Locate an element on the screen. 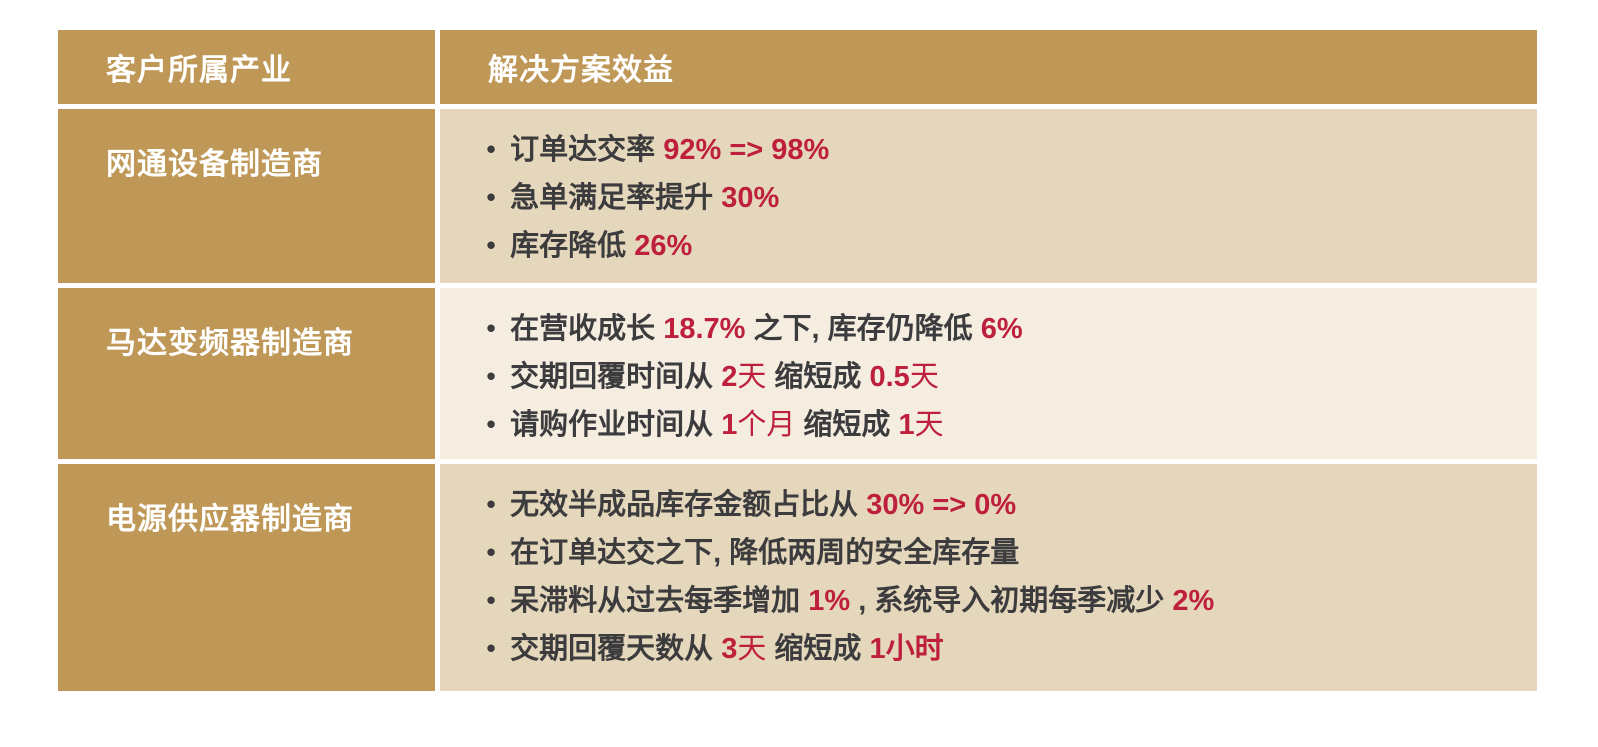 This screenshot has width=1598, height=747. benefit-item: • 交期回覆天数从 3天 缩短成 1小时 is located at coordinates (999, 649).